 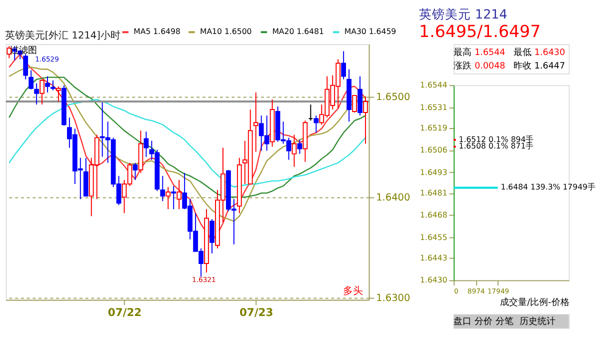 What do you see at coordinates (393, 198) in the screenshot?
I see `y-tick-label: 1.6400` at bounding box center [393, 198].